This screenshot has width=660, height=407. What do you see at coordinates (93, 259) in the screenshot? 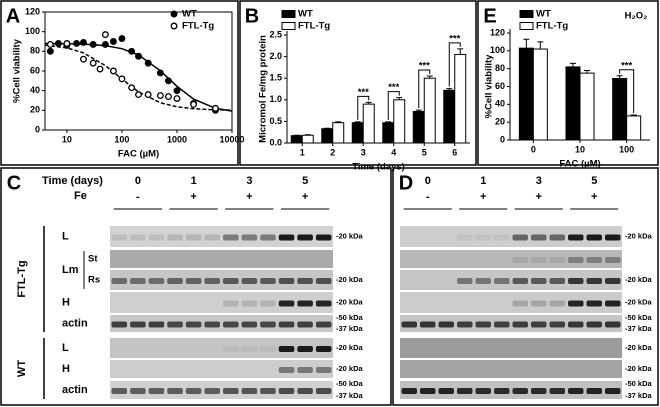
I see `blot-row-sublabel: St` at bounding box center [93, 259].